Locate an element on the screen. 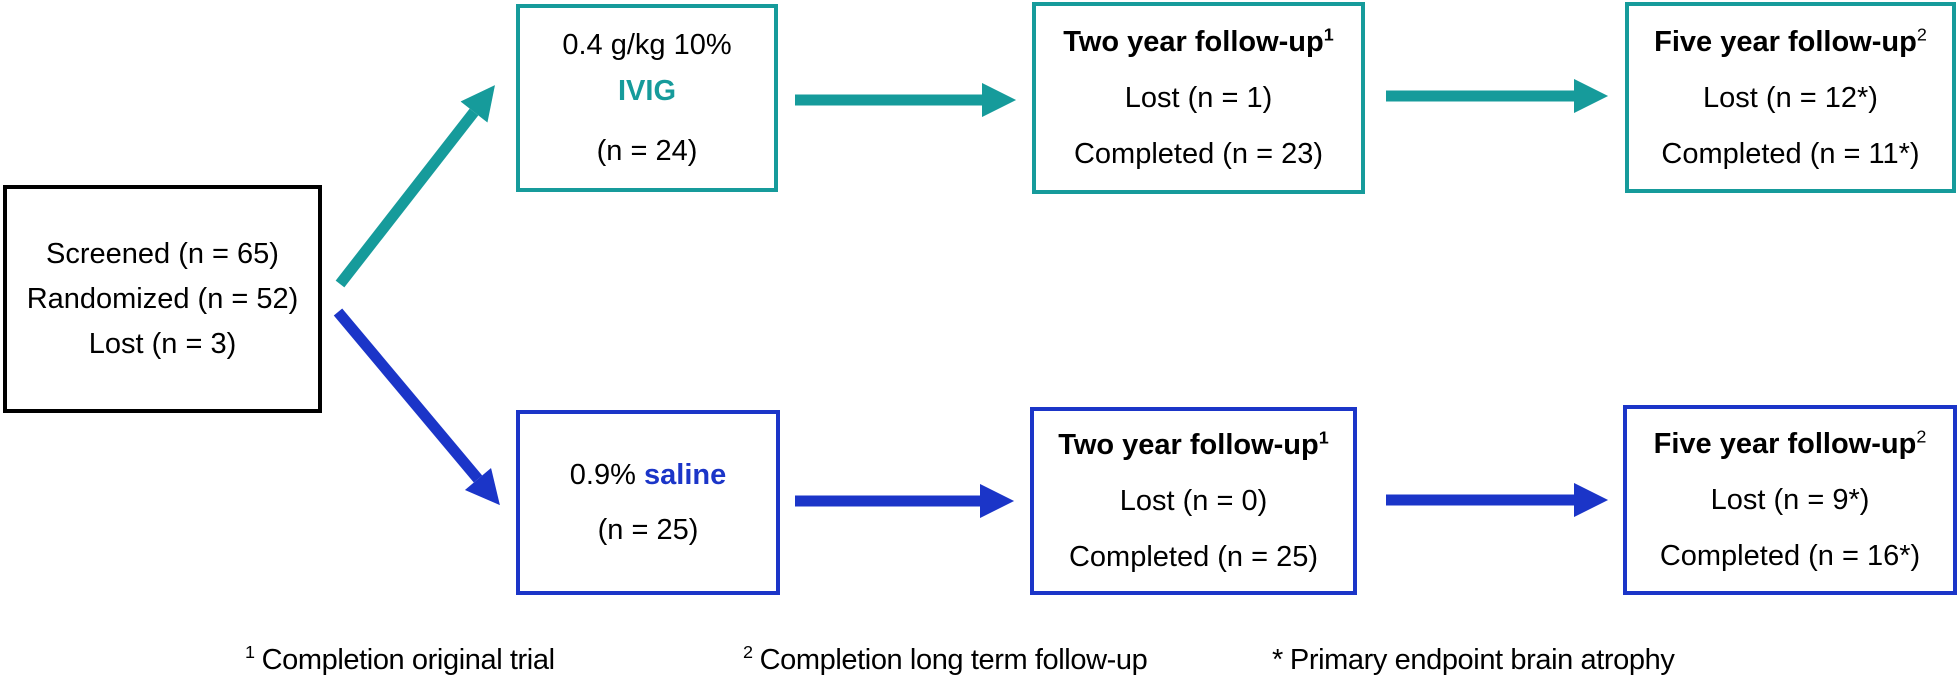 This screenshot has height=683, width=1960. saline-two-year-footnote-marker: 1 is located at coordinates (1323, 437).